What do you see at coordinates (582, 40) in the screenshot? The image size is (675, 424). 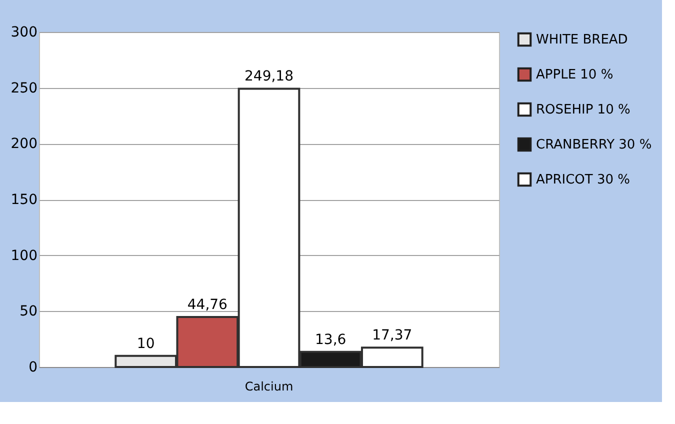 I see `legend-label: WHITE BREAD` at bounding box center [582, 40].